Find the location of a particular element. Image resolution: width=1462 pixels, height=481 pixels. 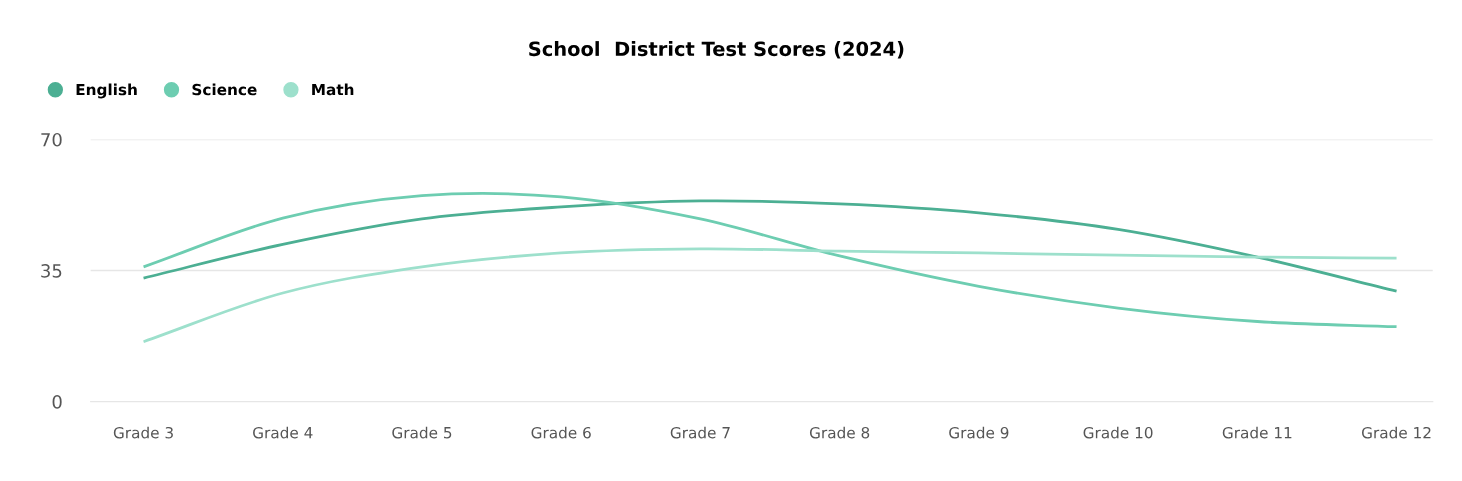

legend-label: Math is located at coordinates (333, 89).